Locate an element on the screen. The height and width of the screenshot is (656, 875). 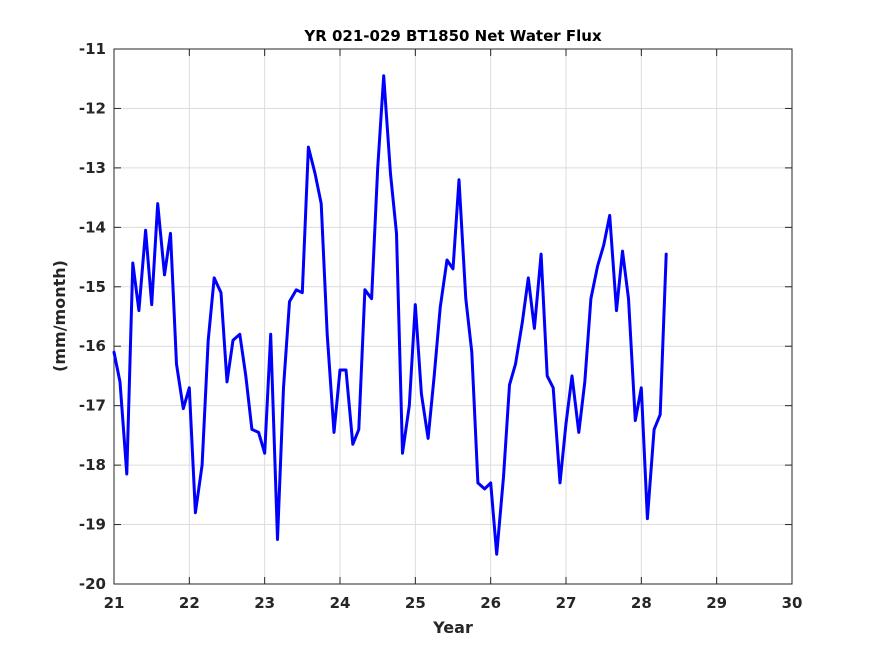
y-tick-label: -13 is located at coordinates (92, 168).